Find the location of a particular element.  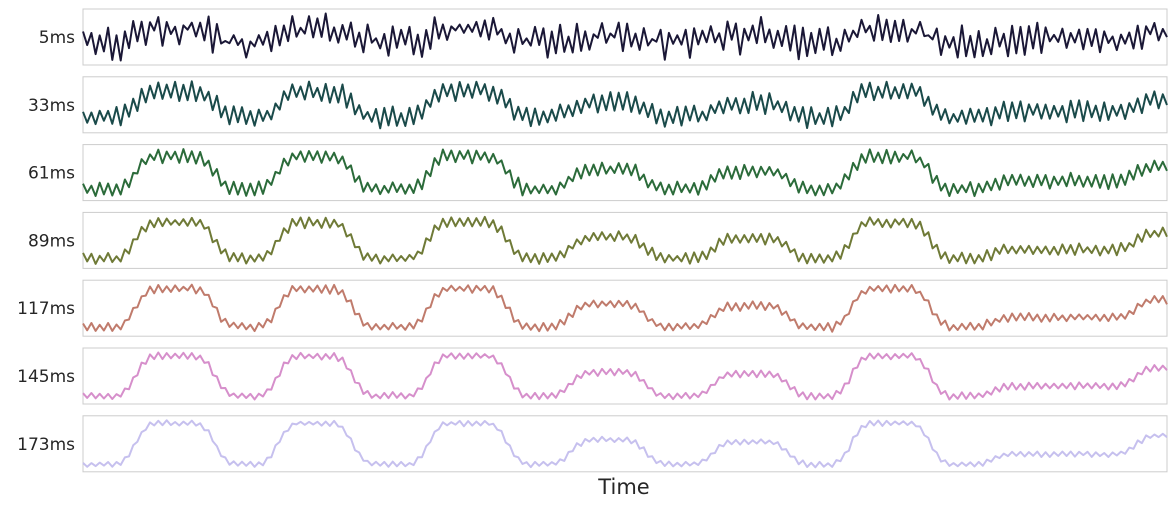

series-label-61ms: 61ms is located at coordinates (51, 174).